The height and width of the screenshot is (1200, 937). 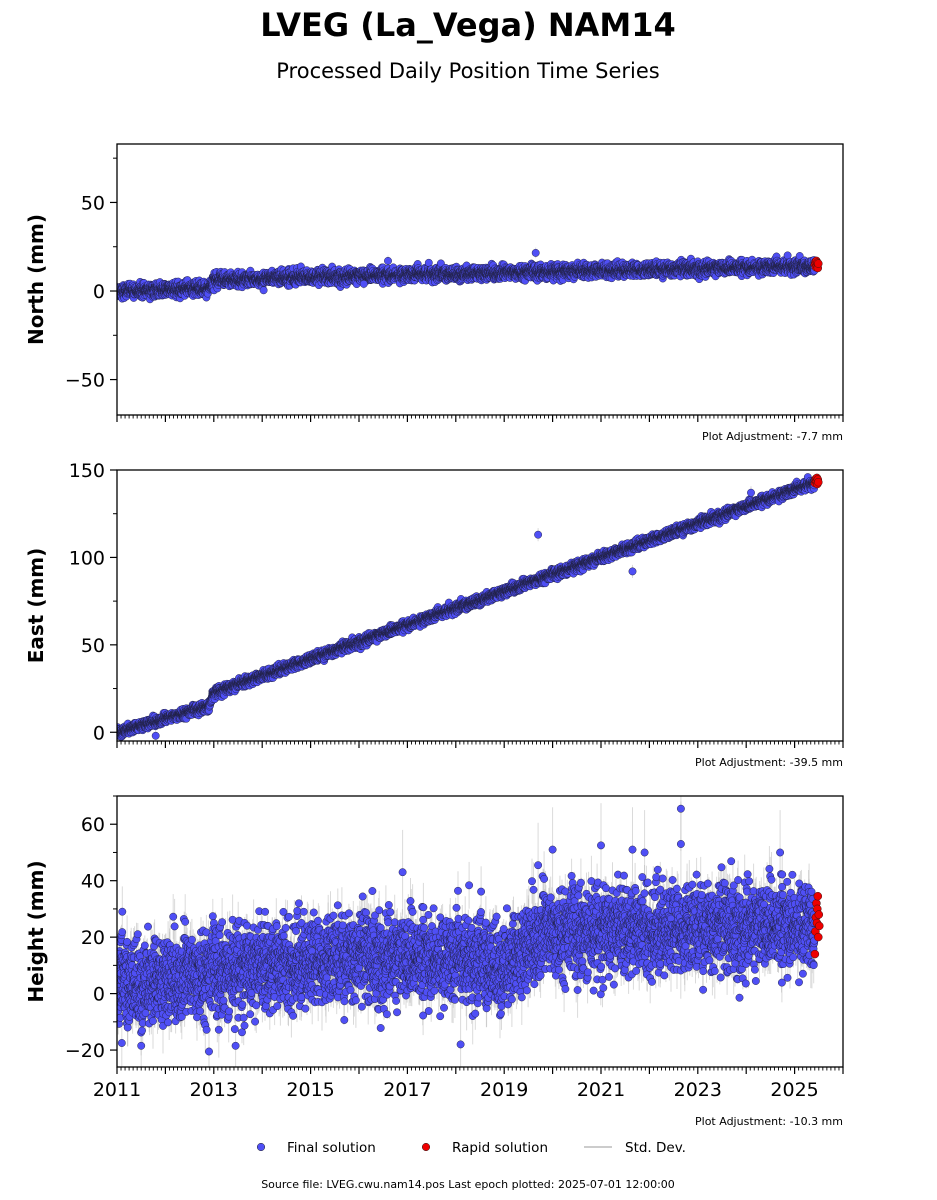 I want to click on plot-area, so click(x=470, y=275).